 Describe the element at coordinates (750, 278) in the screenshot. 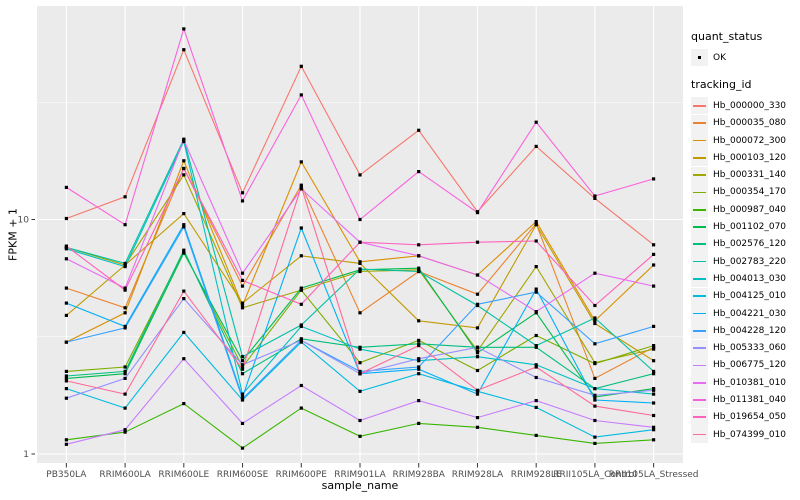

I see `legend-item-label: Hb_004013_030` at that location.